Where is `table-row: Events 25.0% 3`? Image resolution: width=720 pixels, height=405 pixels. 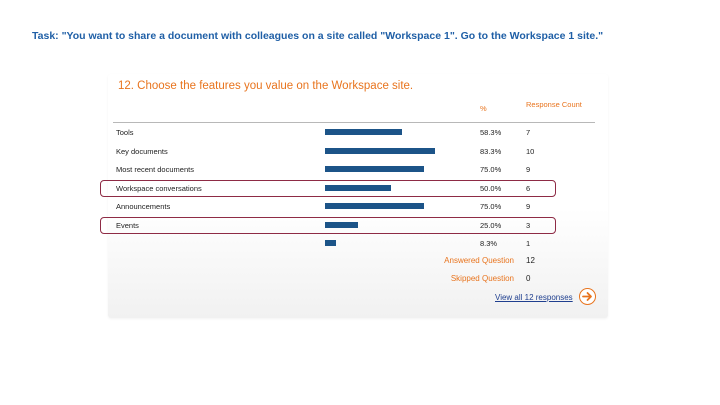
table-row: Events 25.0% 3 is located at coordinates (358, 226).